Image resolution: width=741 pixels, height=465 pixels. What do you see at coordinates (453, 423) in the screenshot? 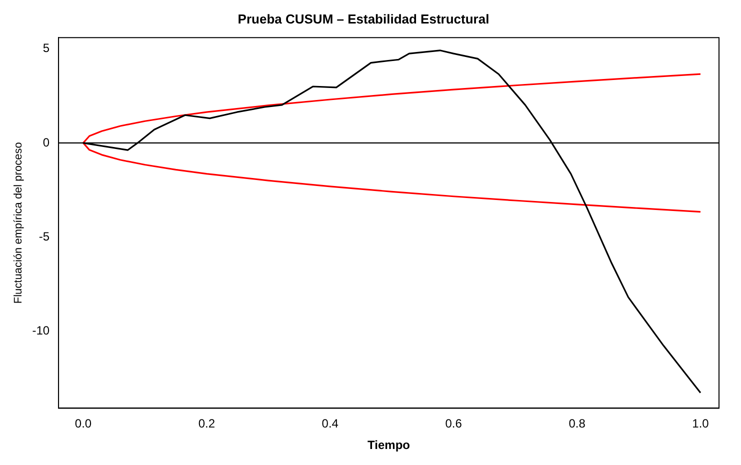
I see `x-tick-label: 0.6` at bounding box center [453, 423].